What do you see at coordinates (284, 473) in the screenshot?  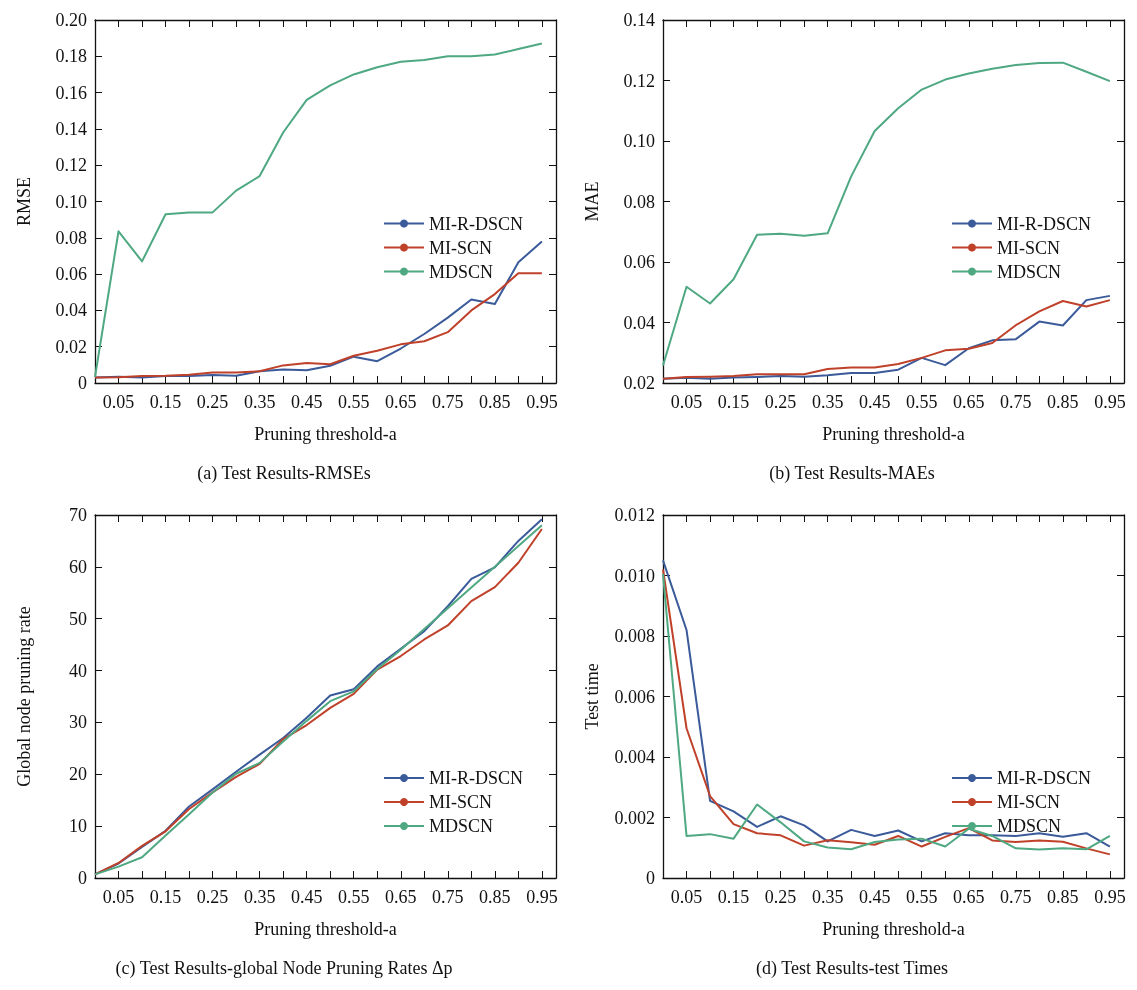 I see `text: (a) Test Results-RMSEs` at bounding box center [284, 473].